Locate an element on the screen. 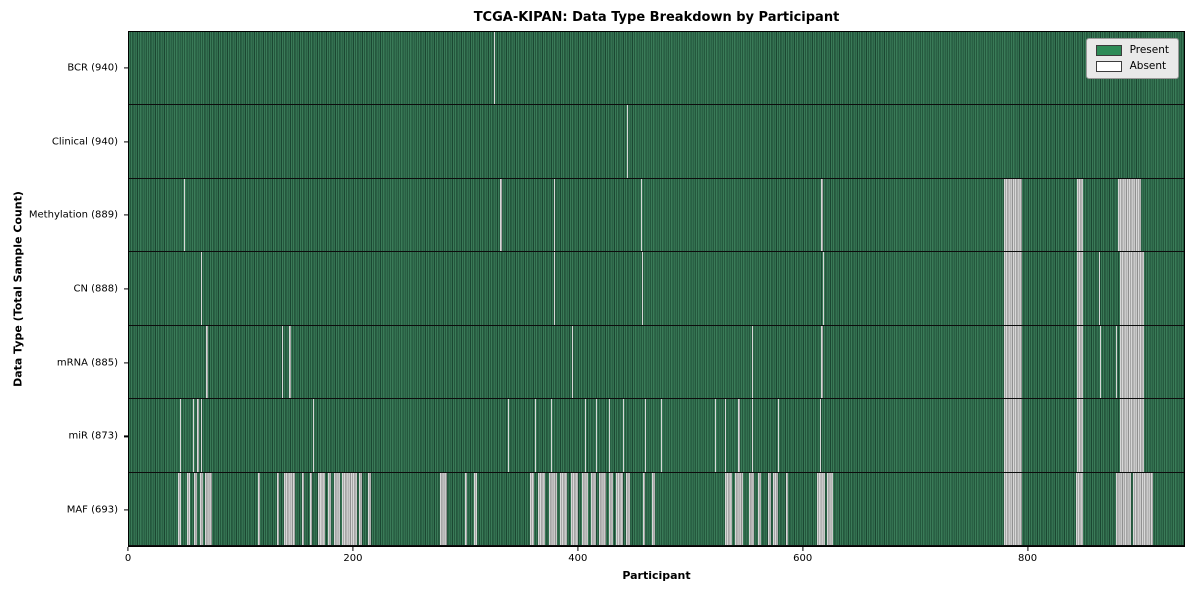  xtick-label: 0 is located at coordinates (128, 558).